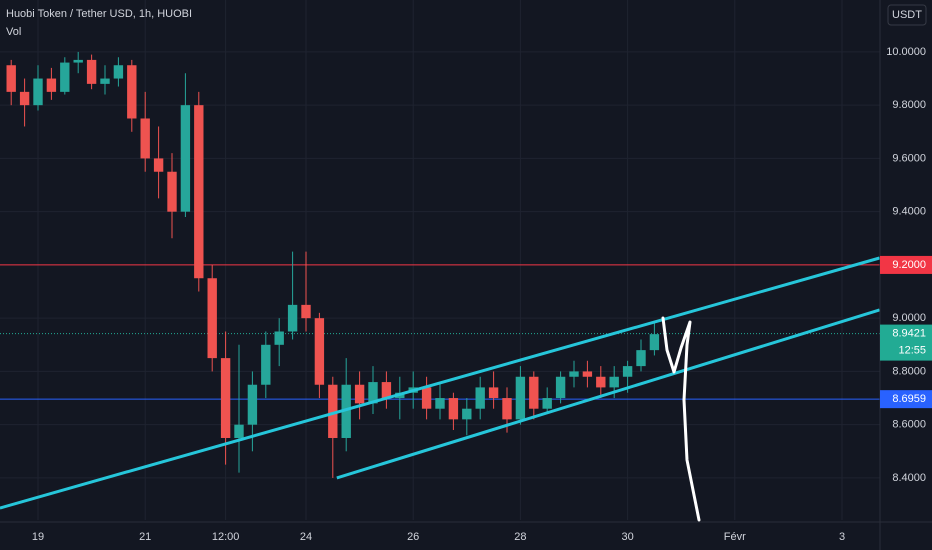 The image size is (932, 550). I want to click on y-tick-label: 9.0000, so click(909, 318).